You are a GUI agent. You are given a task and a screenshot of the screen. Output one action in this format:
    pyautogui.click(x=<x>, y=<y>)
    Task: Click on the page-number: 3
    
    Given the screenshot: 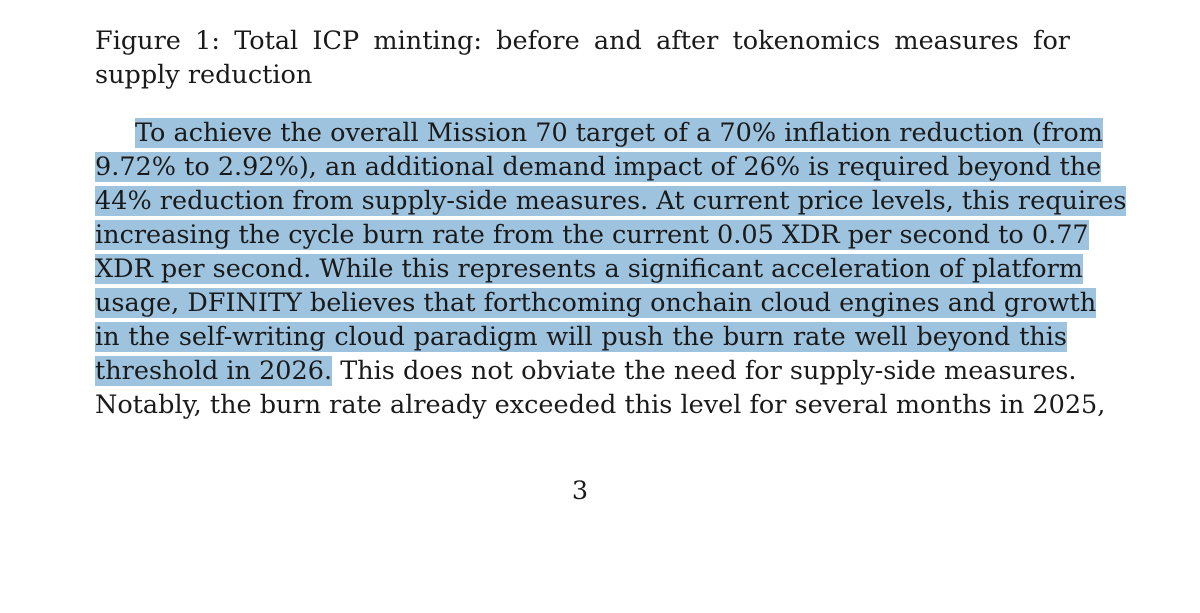 What is the action you would take?
    pyautogui.click(x=580, y=491)
    